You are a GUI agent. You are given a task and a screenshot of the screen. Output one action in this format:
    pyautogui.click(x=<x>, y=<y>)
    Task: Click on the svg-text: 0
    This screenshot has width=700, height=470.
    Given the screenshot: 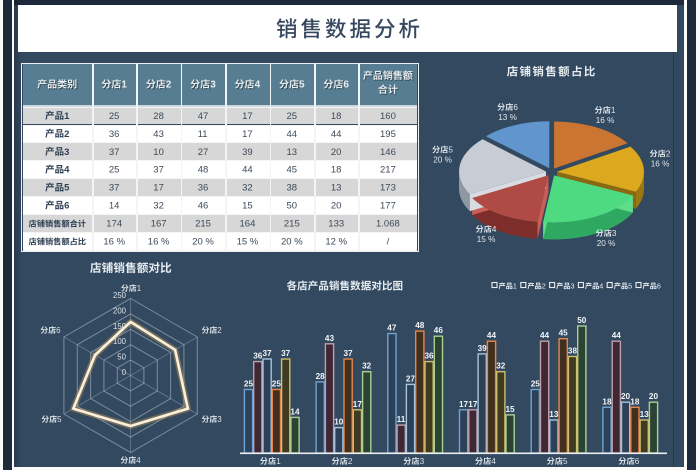 What is the action you would take?
    pyautogui.click(x=124, y=372)
    